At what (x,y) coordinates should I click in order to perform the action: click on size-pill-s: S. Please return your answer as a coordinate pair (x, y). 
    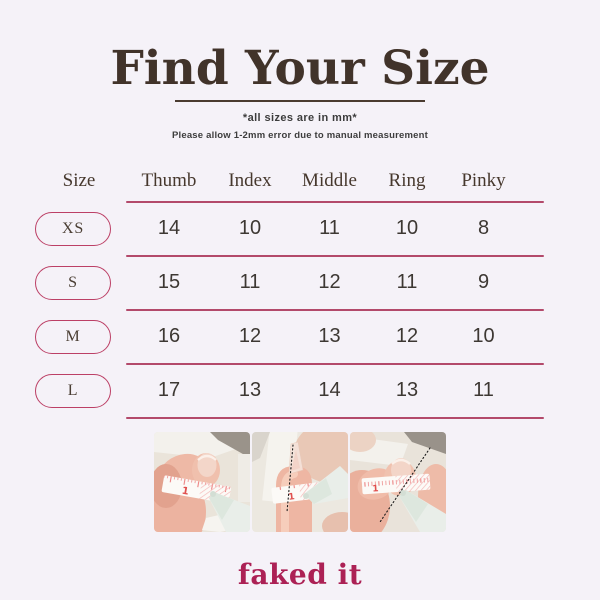
    Looking at the image, I should click on (73, 282).